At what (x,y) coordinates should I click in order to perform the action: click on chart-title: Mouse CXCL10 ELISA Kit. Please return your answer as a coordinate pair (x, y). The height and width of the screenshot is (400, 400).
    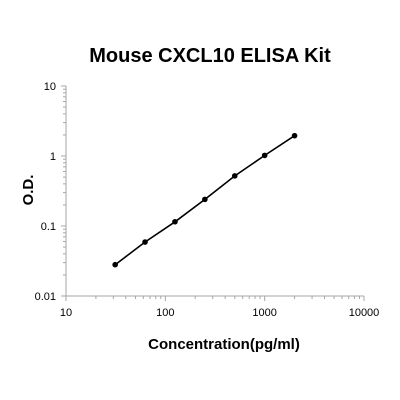
    Looking at the image, I should click on (210, 56).